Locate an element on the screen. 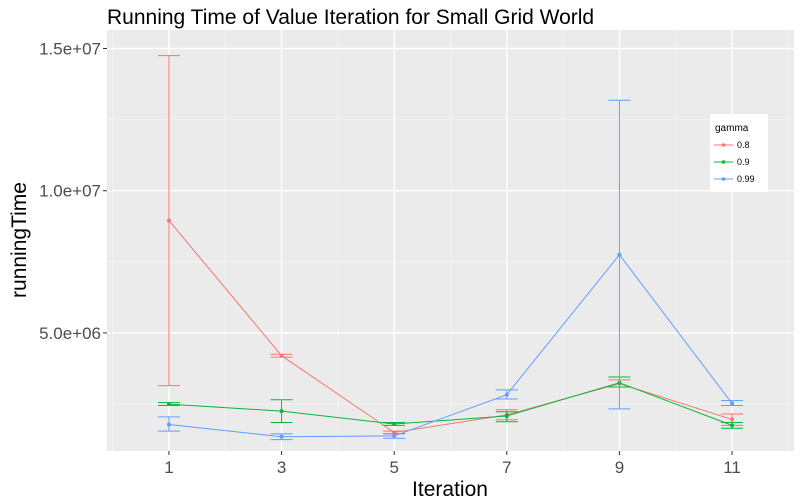 The height and width of the screenshot is (500, 800). y-axis: 5.0e+06 1.0e+07 1.5e+07 is located at coordinates (73, 191).